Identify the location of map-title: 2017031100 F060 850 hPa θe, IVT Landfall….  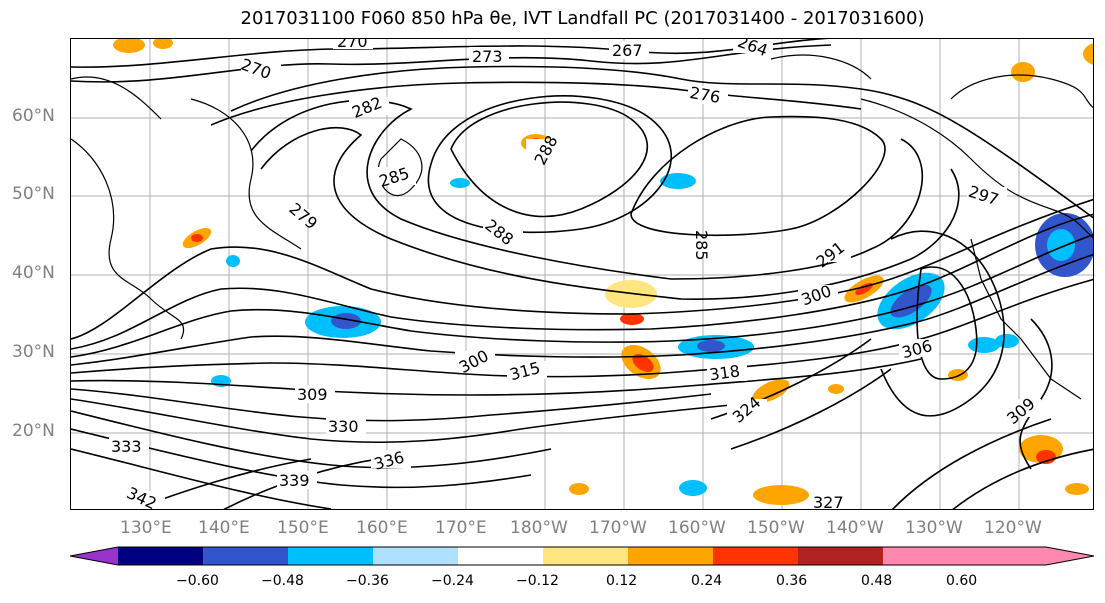
(582, 18).